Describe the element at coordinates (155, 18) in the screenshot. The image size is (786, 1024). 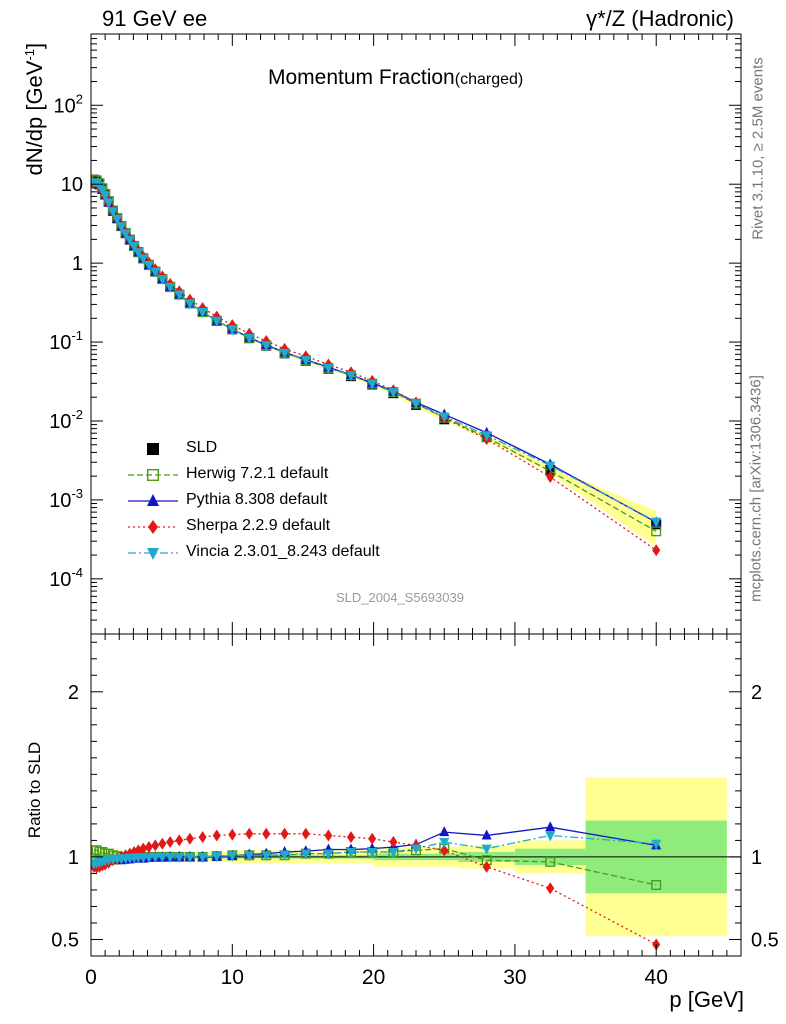
I see `energy-label: 91 GeV ee` at that location.